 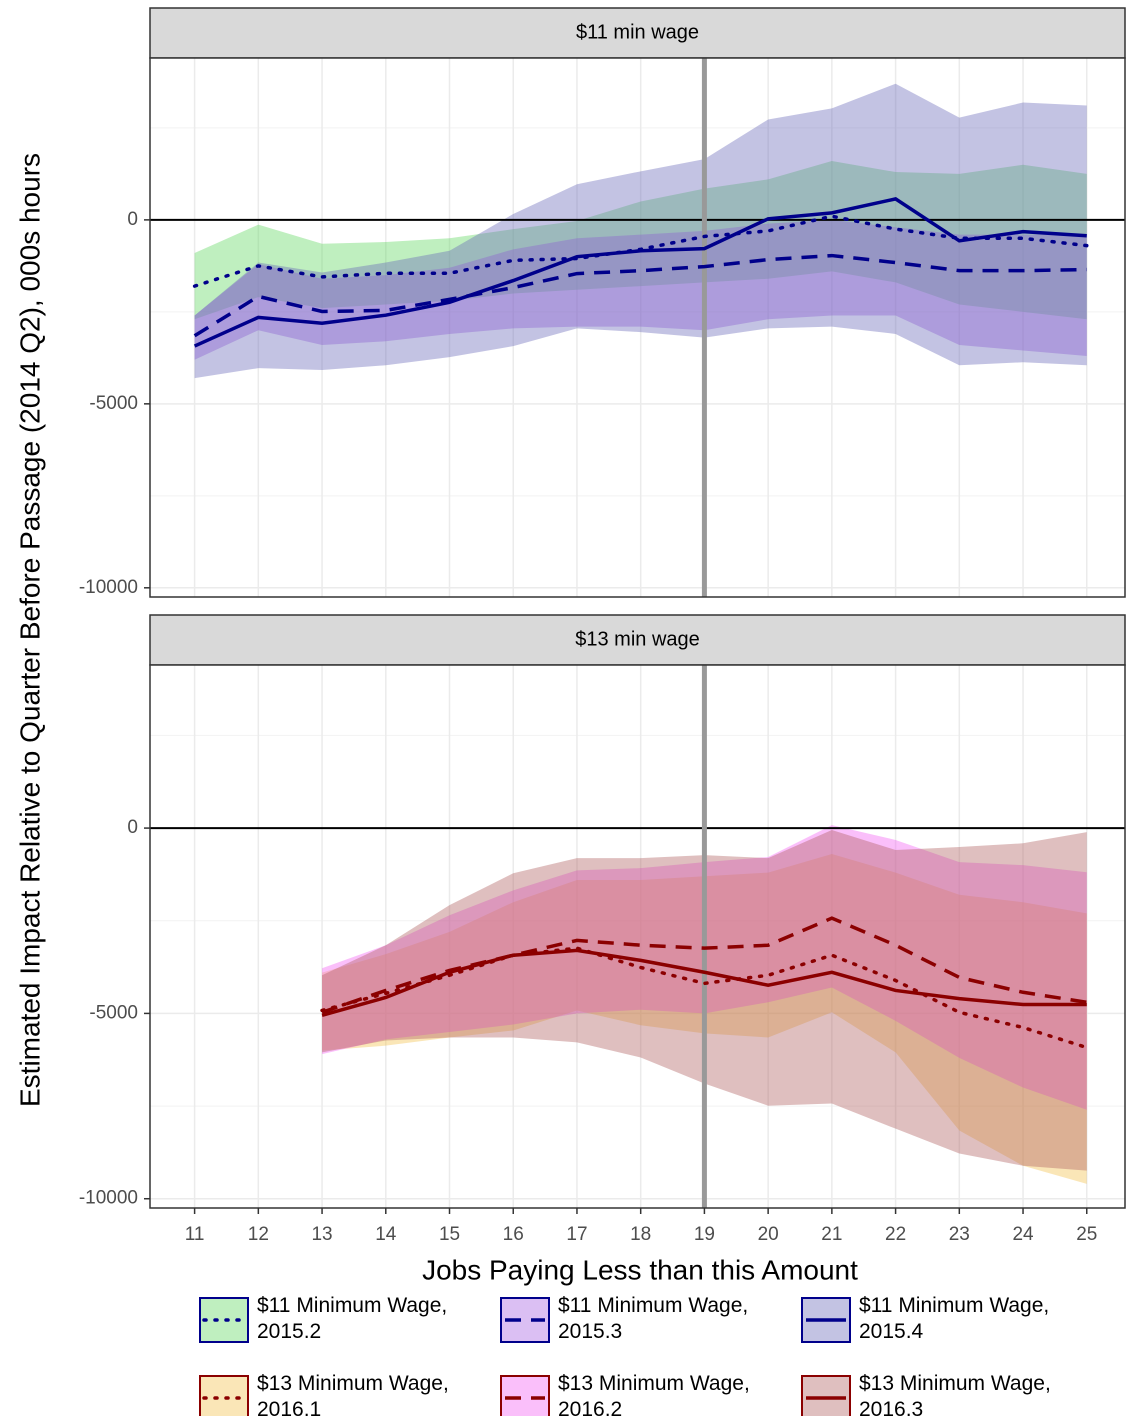 What do you see at coordinates (653, 1318) in the screenshot?
I see `legend-label: $11 Minimum Wage, 2015.3` at bounding box center [653, 1318].